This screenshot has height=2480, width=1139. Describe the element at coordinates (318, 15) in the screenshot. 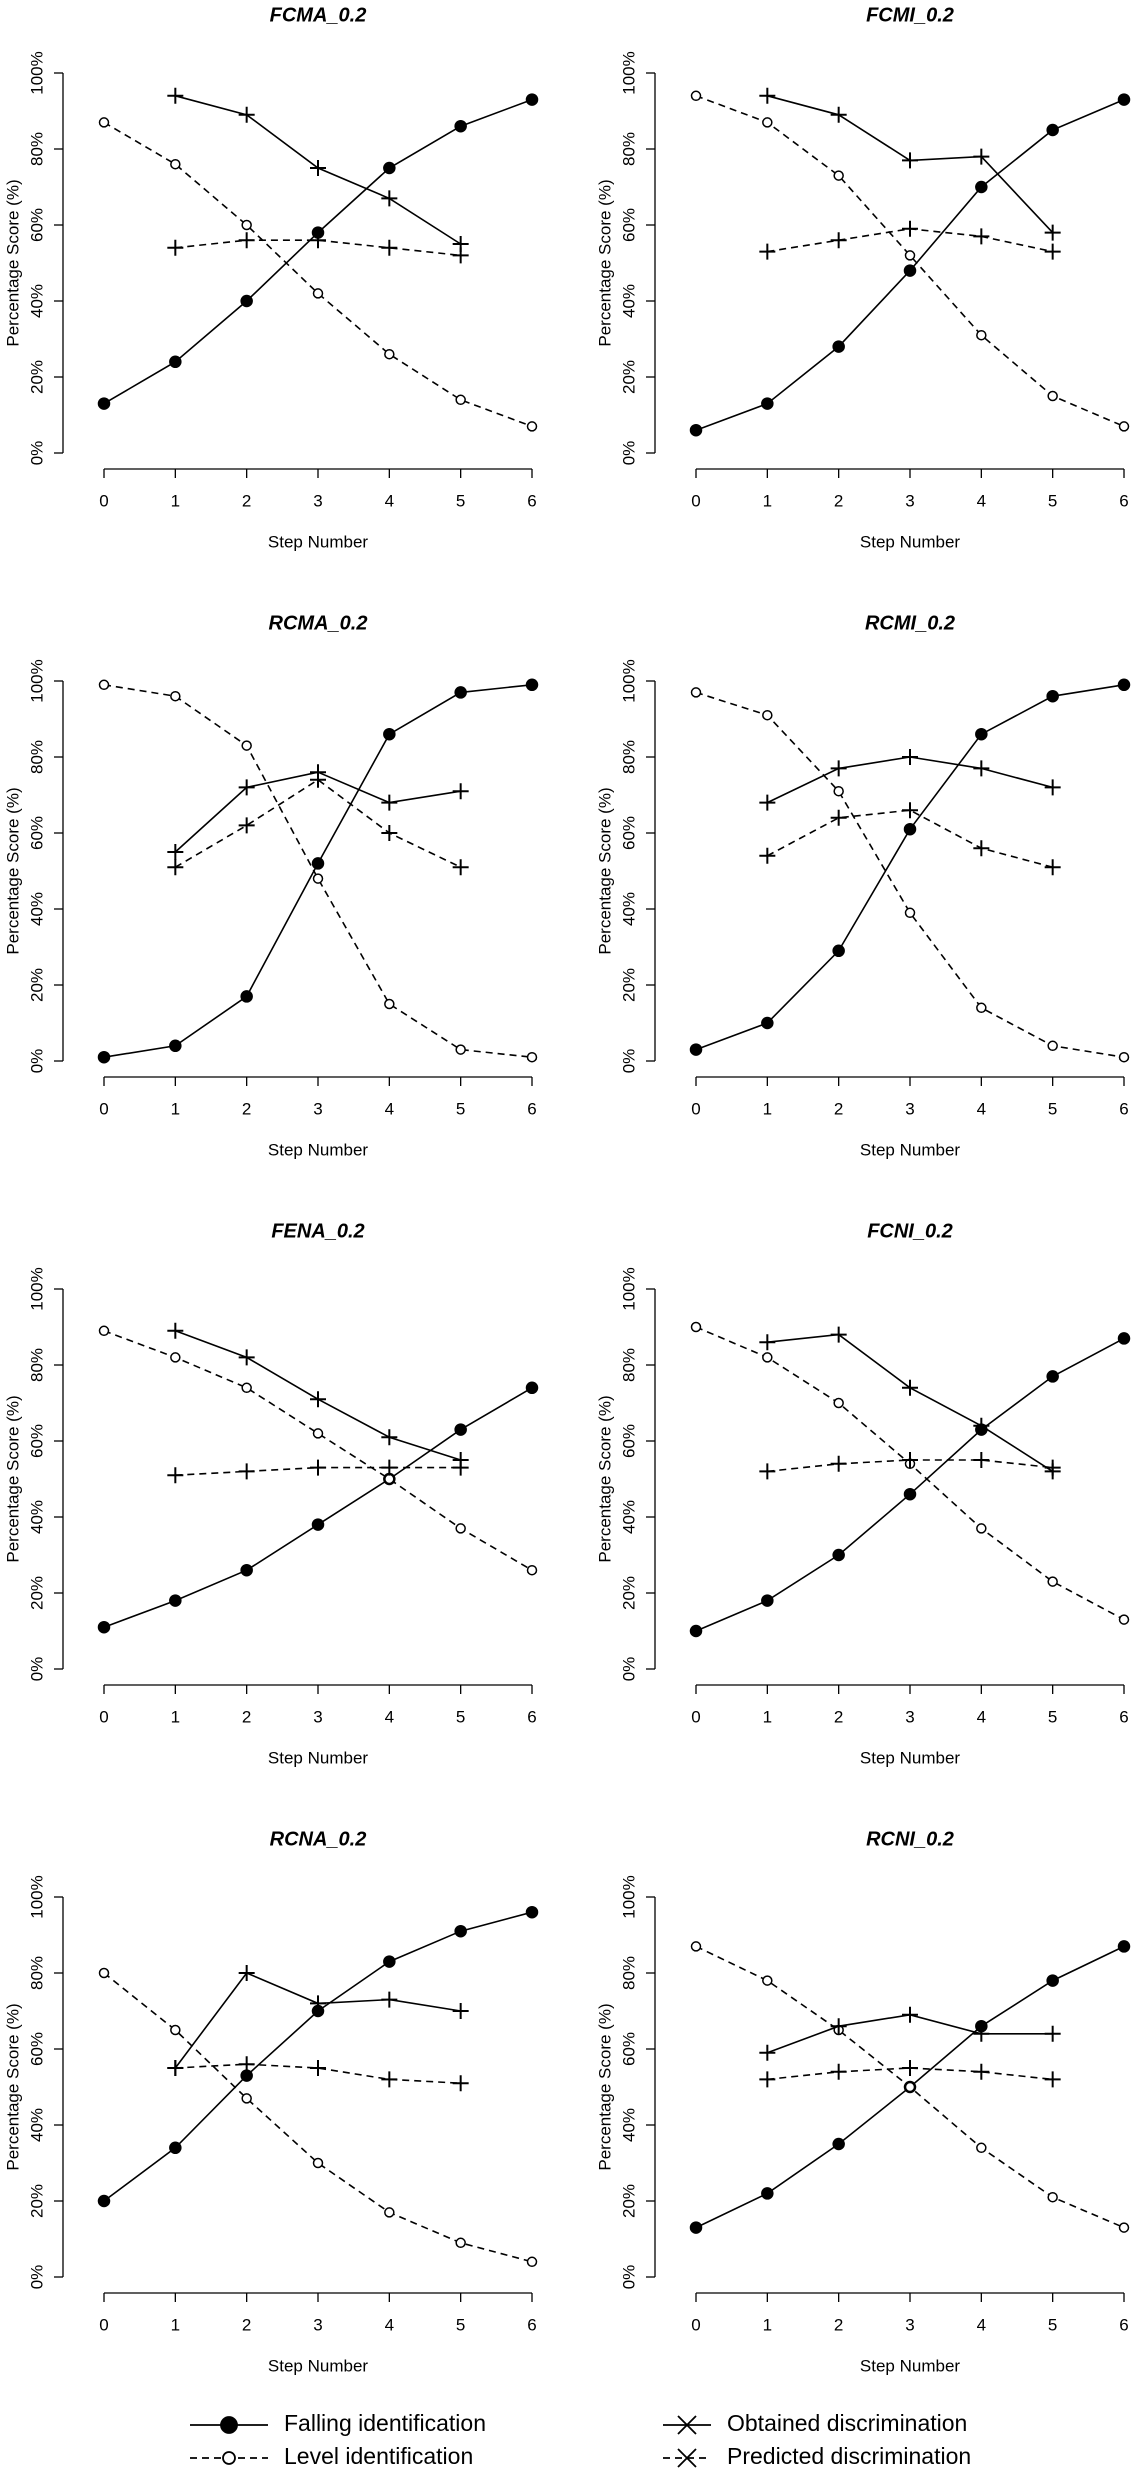

I see `chart-title: FCMA_0.2` at that location.